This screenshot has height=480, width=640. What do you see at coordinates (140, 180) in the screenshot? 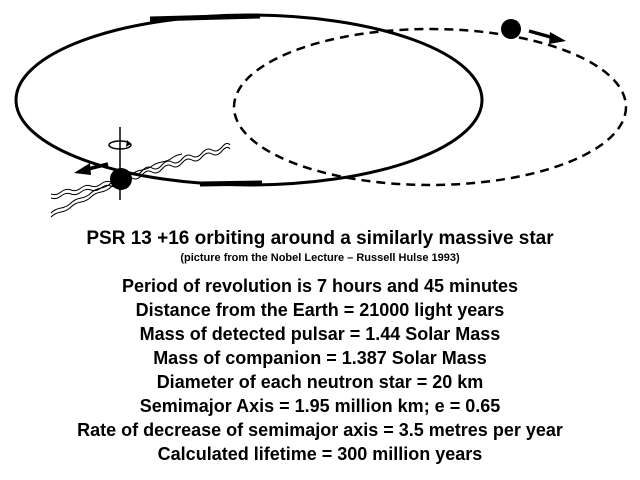
I see `radio-beam-icon` at bounding box center [140, 180].